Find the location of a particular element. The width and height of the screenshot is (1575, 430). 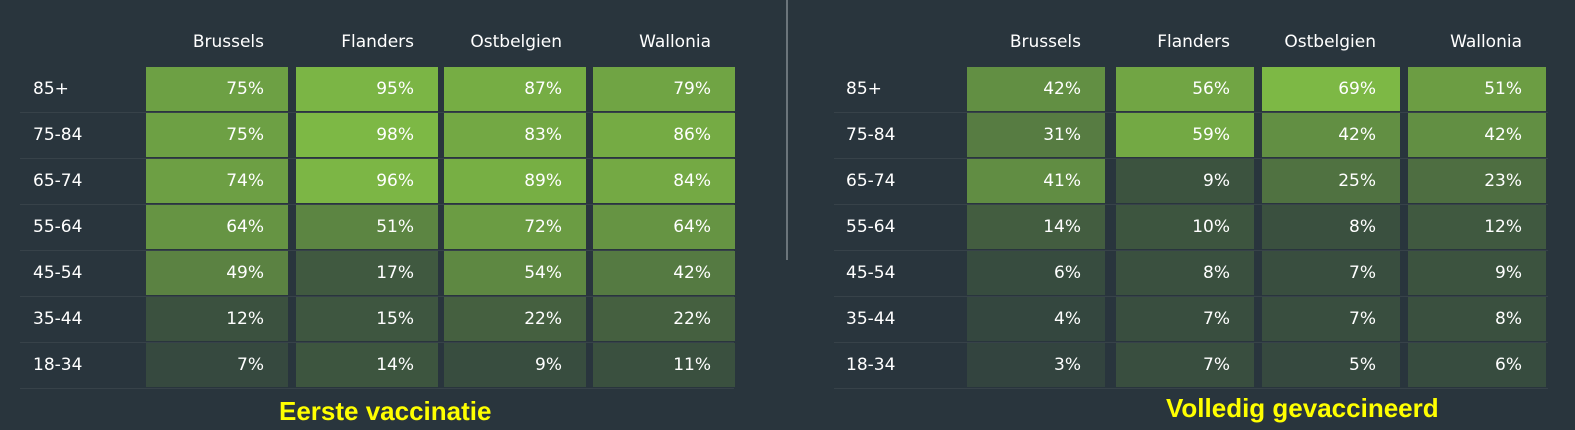

column-header: Brussels is located at coordinates (1045, 42).